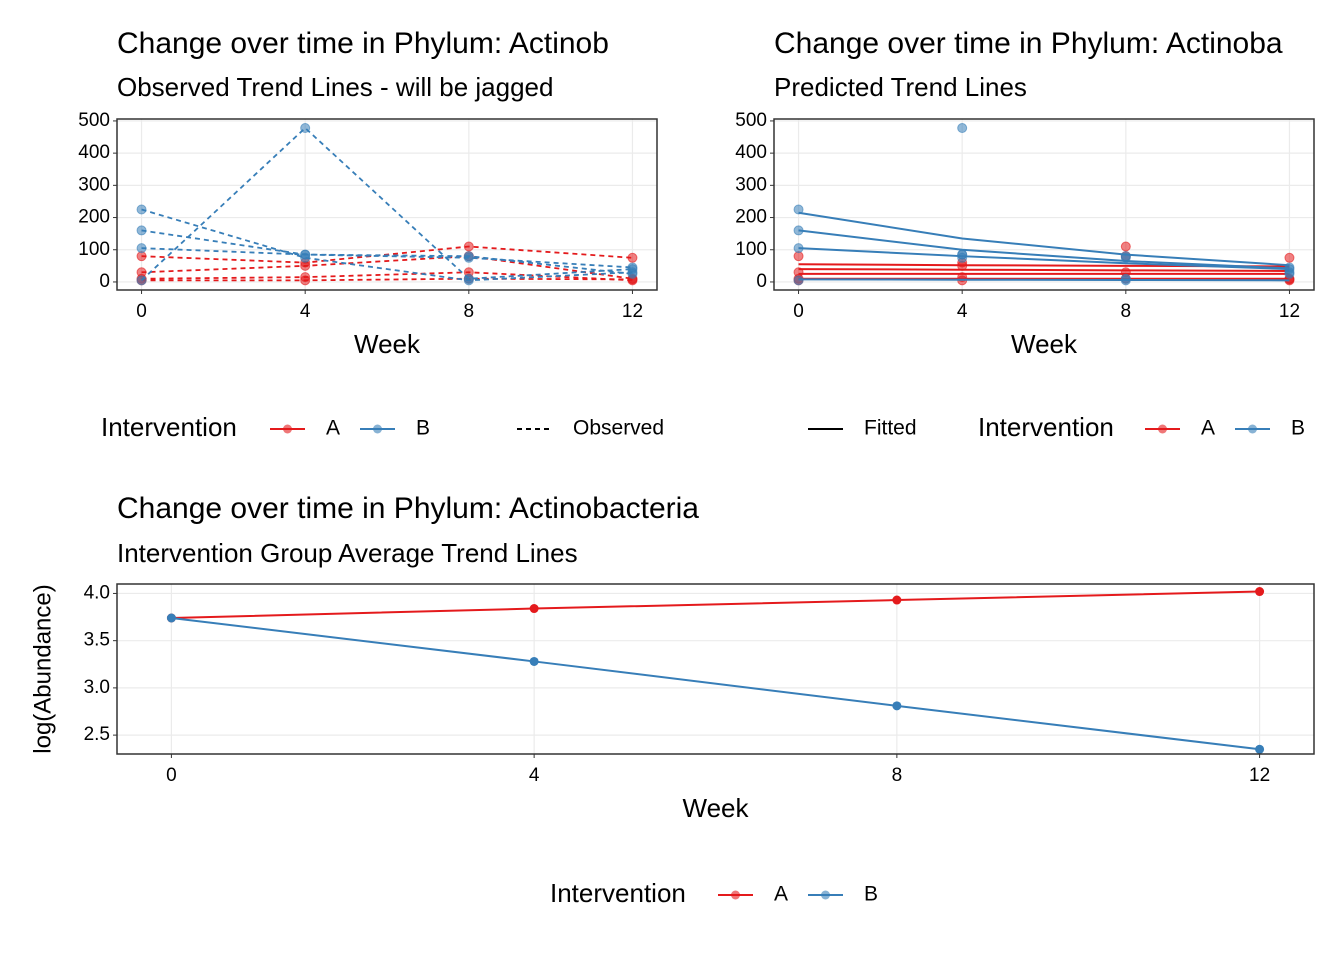  Describe the element at coordinates (42, 668) in the screenshot. I see `y-axis-title: log(Abundance)` at that location.